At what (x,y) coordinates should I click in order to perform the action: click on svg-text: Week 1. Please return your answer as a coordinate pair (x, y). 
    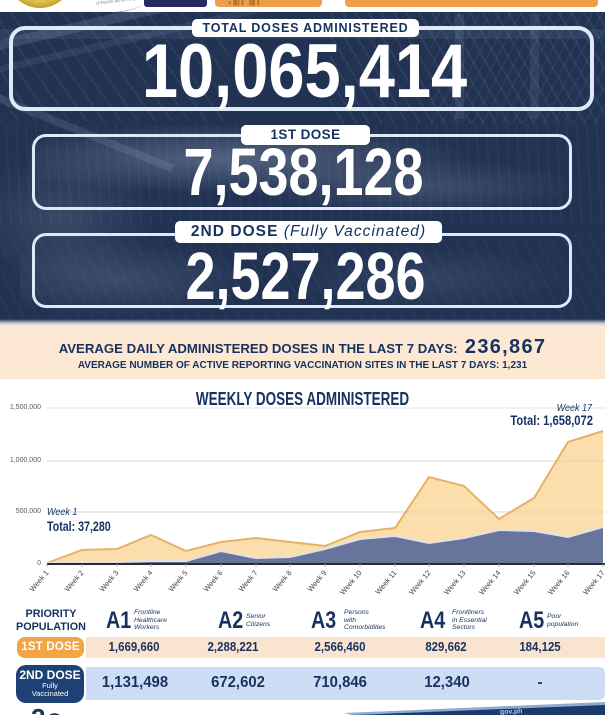
    Looking at the image, I should click on (39, 581).